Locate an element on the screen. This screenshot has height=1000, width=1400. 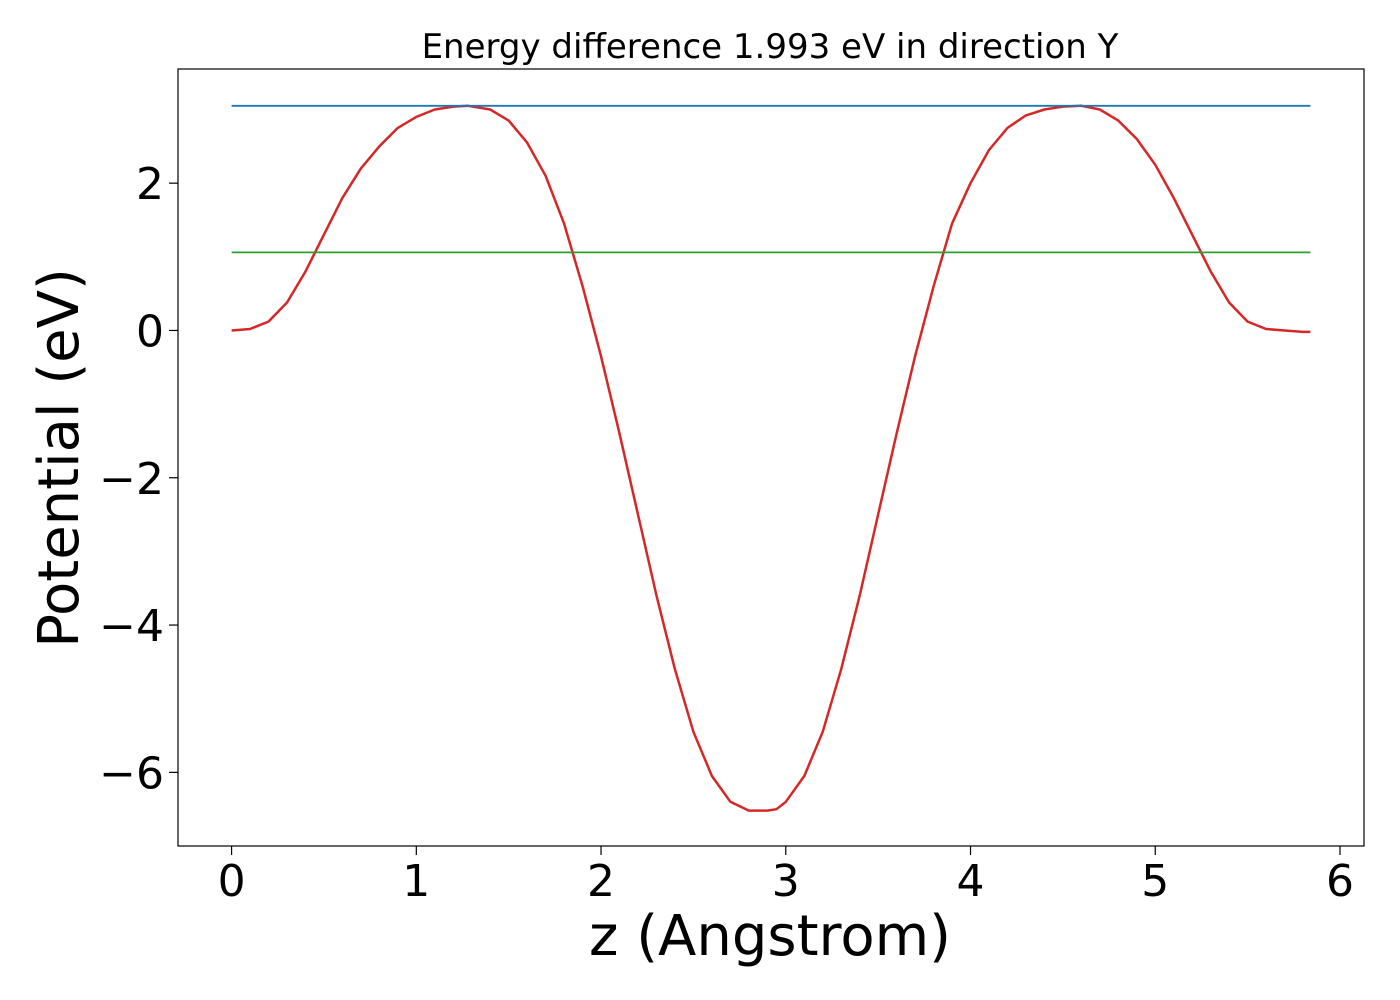
y-tick-label: −2 is located at coordinates (131, 479).